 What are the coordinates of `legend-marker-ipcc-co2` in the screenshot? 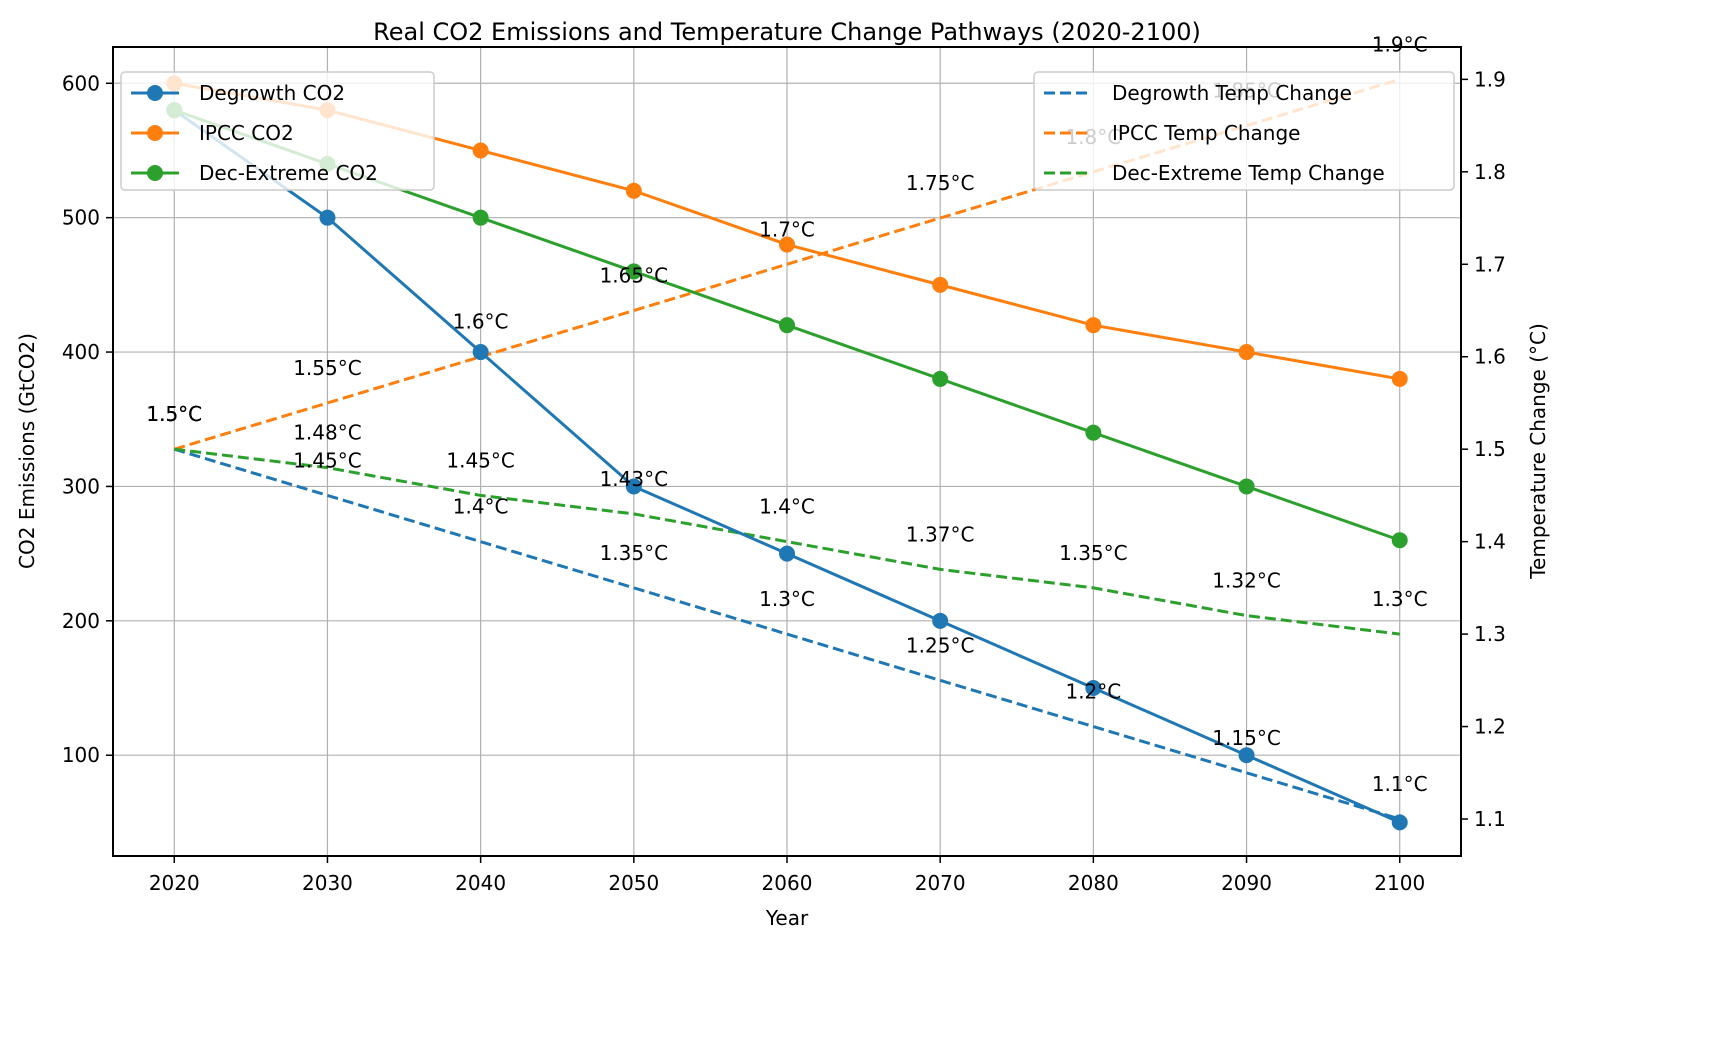 It's located at (155, 133).